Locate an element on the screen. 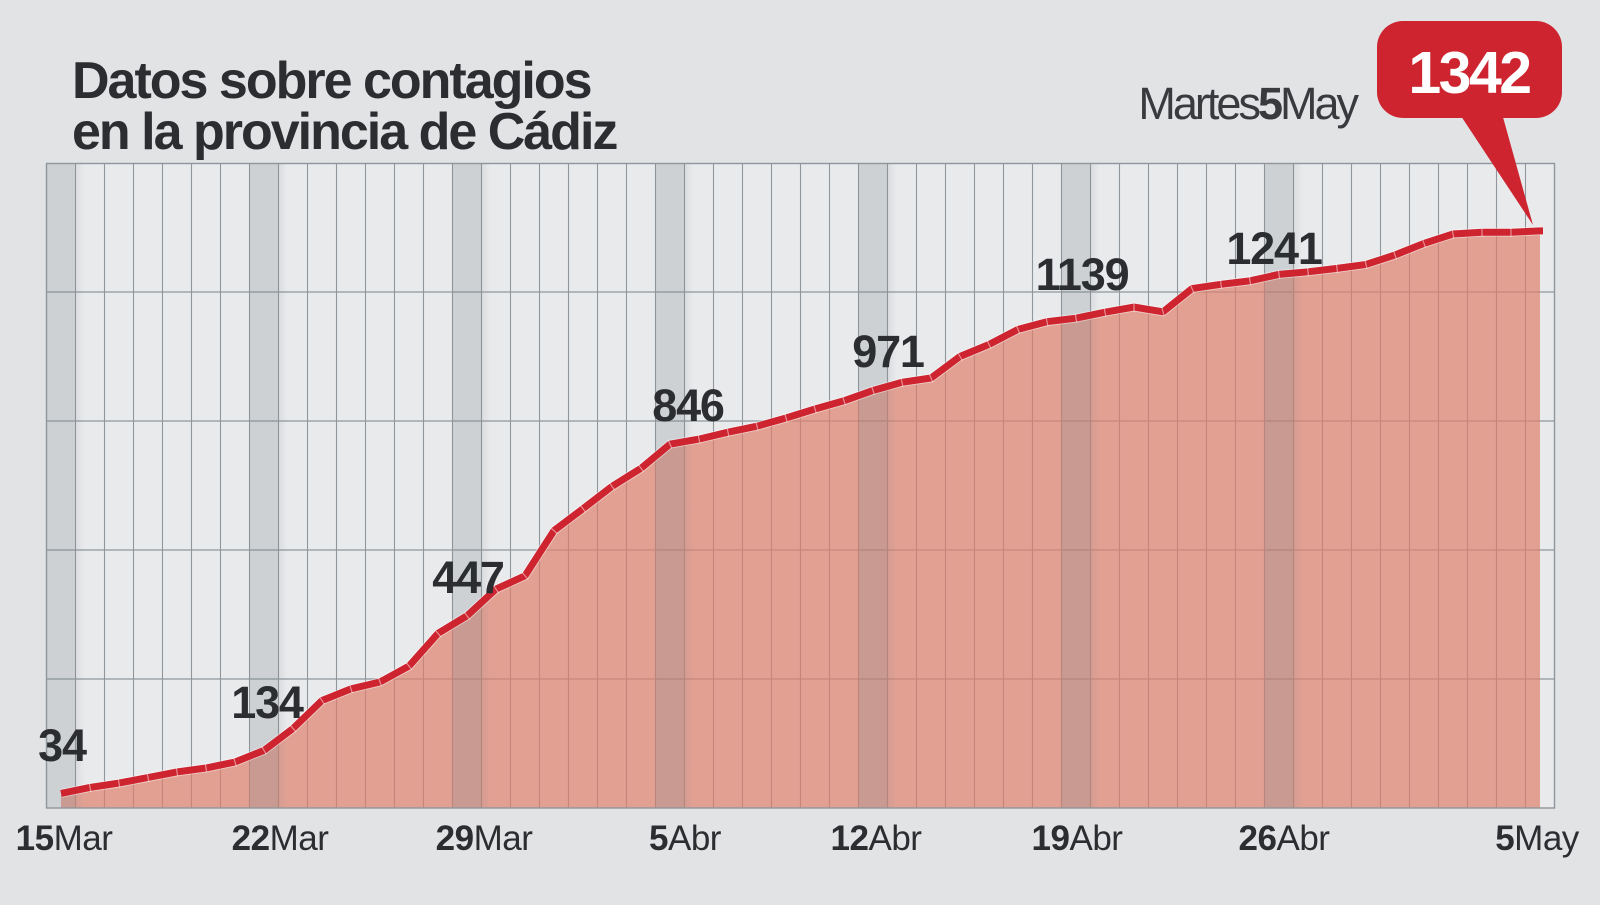  svg-text: 5May is located at coordinates (1537, 838).